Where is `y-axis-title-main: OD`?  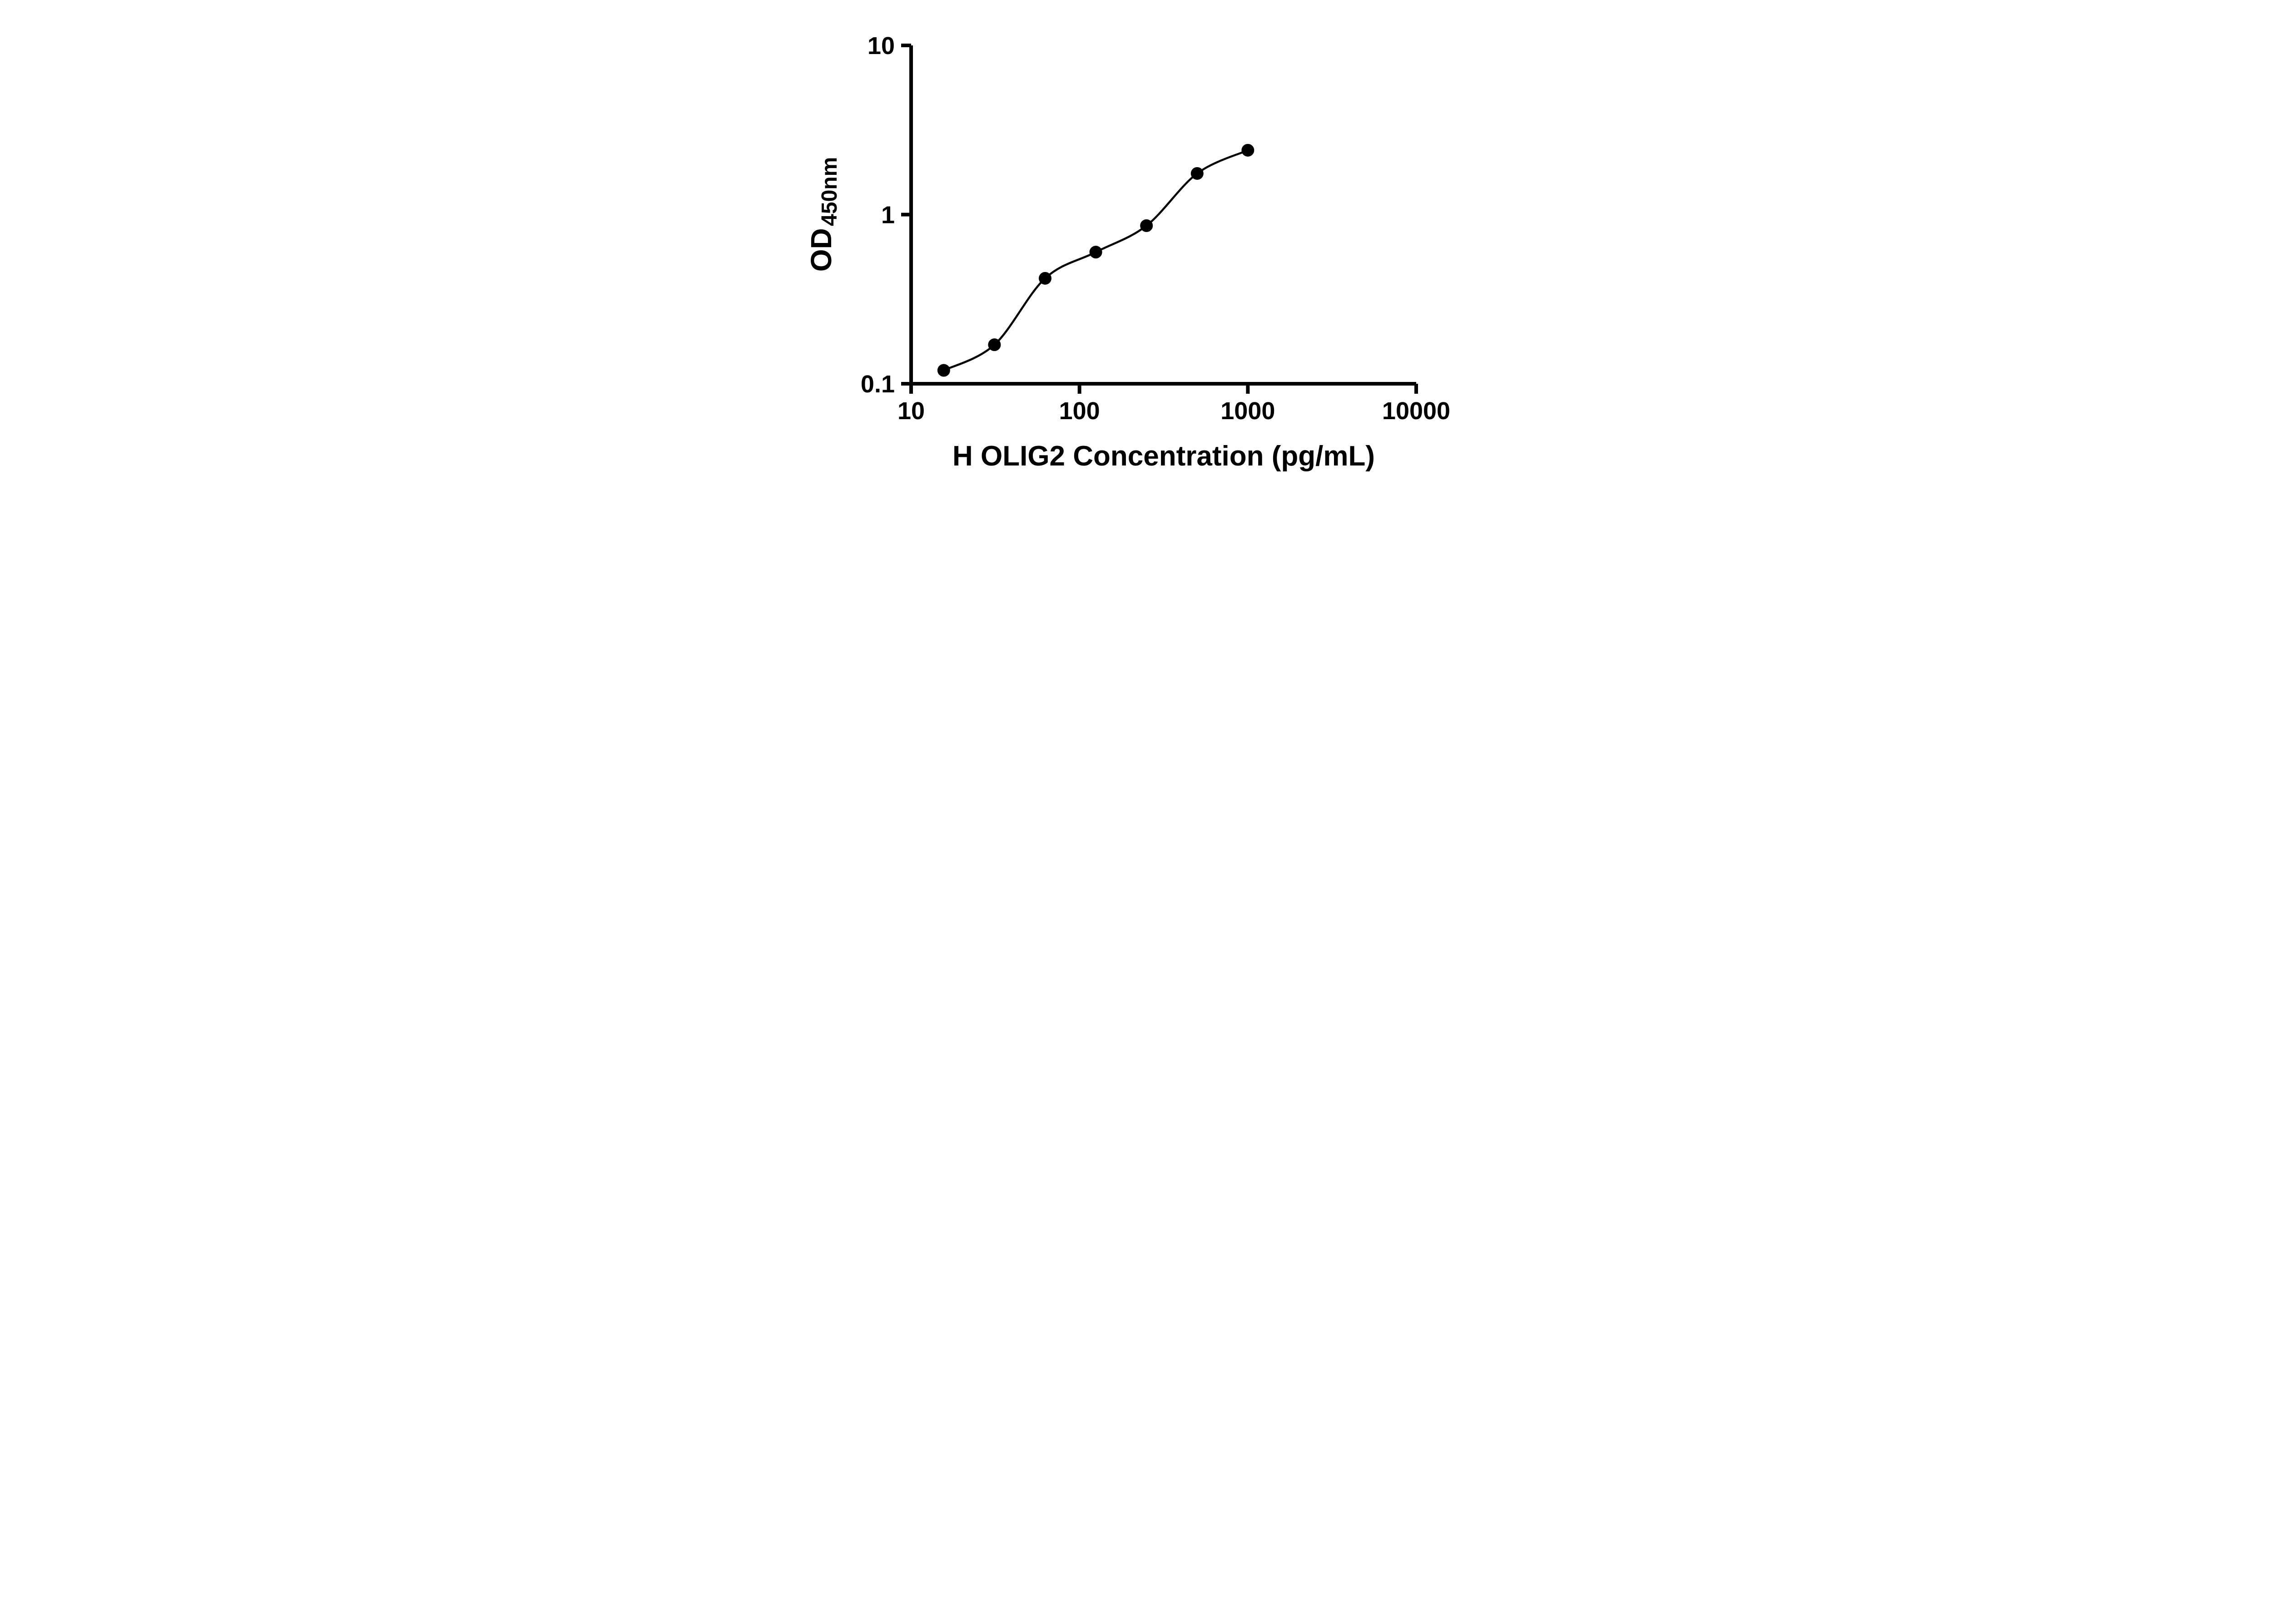
y-axis-title-main: OD is located at coordinates (821, 250).